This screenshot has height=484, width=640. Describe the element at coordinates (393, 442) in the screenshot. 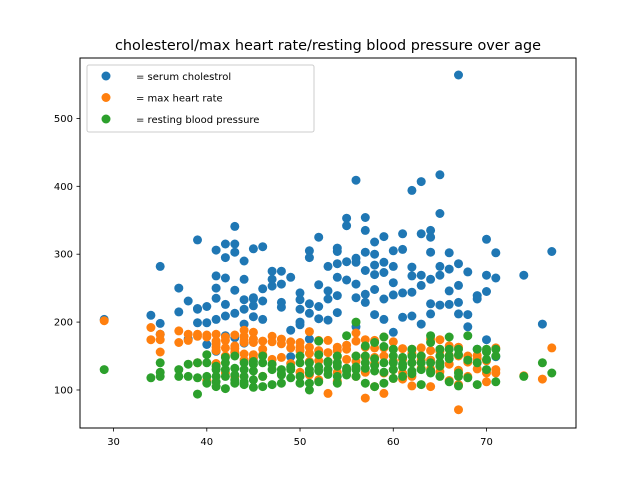

I see `x-tick-label: 60` at that location.